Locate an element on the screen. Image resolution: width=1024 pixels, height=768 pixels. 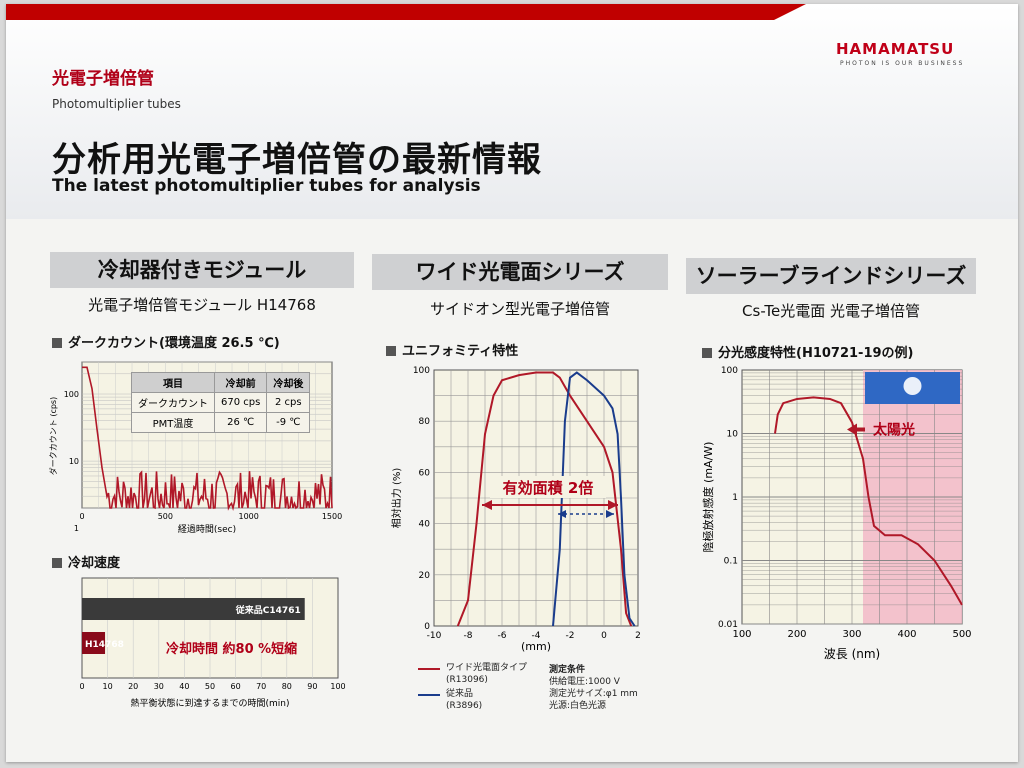
table-cell: -9 ℃ is located at coordinates (288, 422).